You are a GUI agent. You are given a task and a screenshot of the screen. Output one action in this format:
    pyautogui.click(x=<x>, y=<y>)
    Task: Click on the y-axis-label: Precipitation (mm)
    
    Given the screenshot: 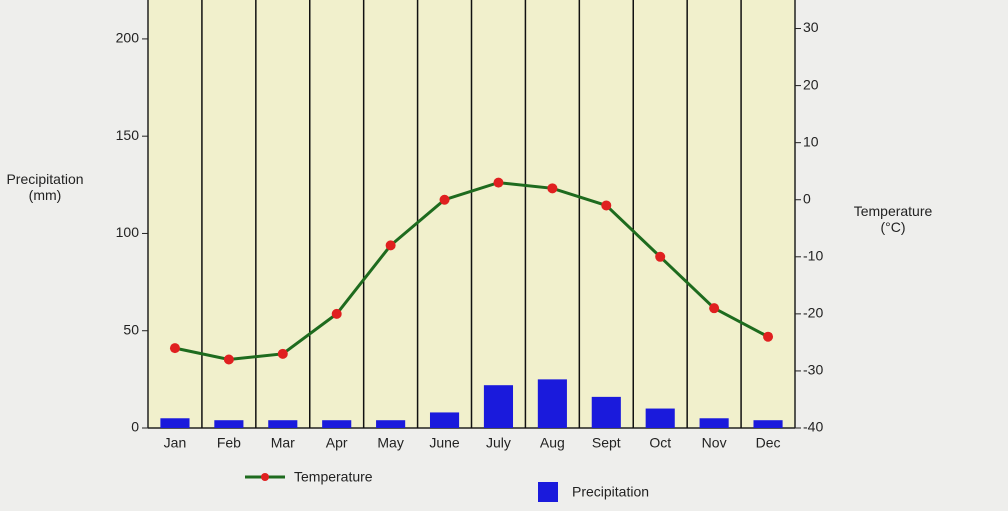 What is the action you would take?
    pyautogui.click(x=44, y=187)
    